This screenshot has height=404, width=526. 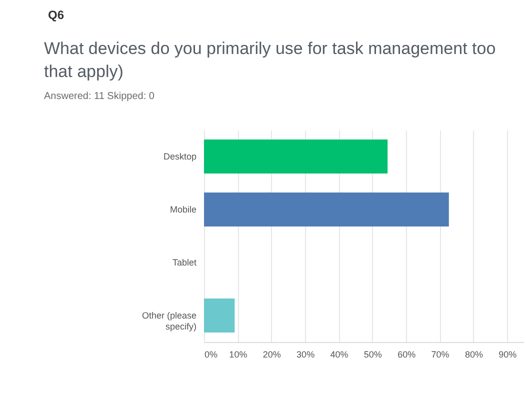 I want to click on y-tick-label: Tablet, so click(x=184, y=263).